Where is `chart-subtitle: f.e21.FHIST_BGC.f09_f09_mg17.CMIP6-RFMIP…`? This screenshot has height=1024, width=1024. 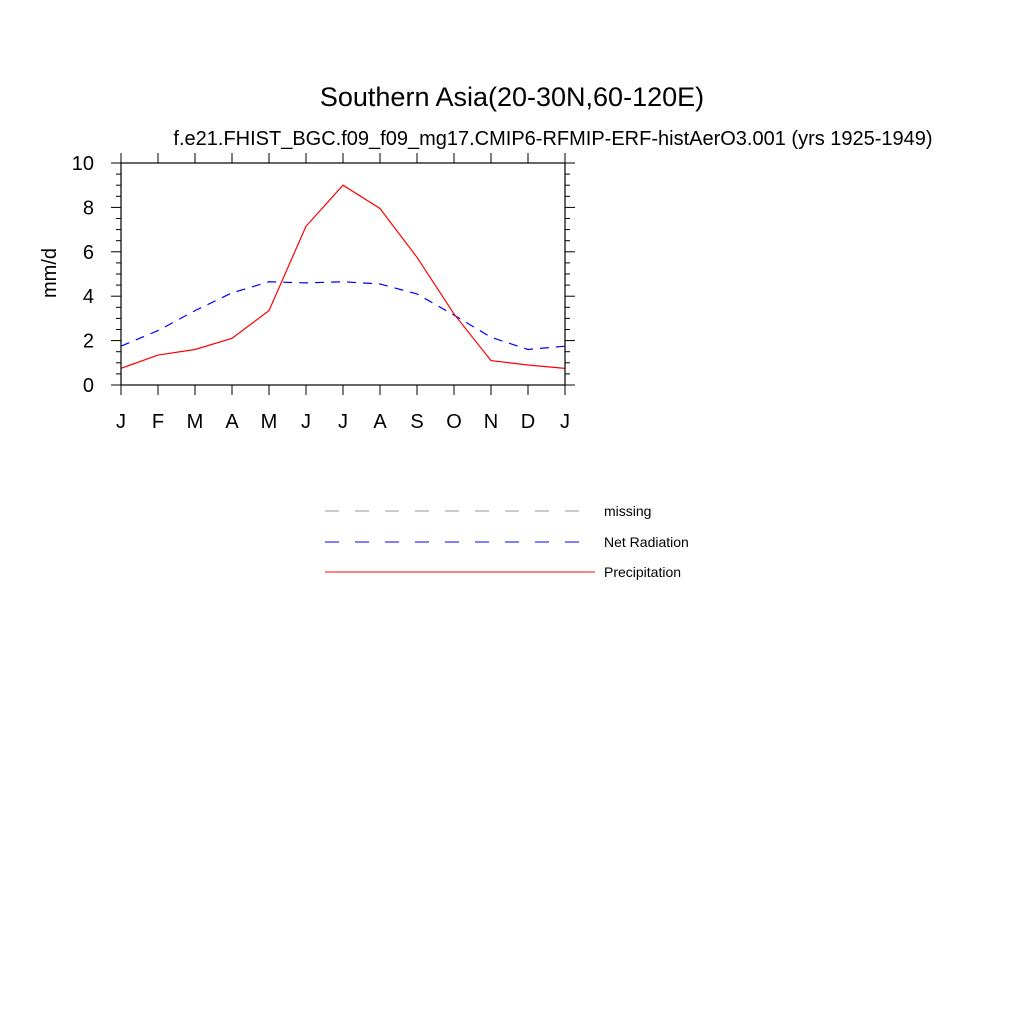 chart-subtitle: f.e21.FHIST_BGC.f09_f09_mg17.CMIP6-RFMIP… is located at coordinates (552, 139).